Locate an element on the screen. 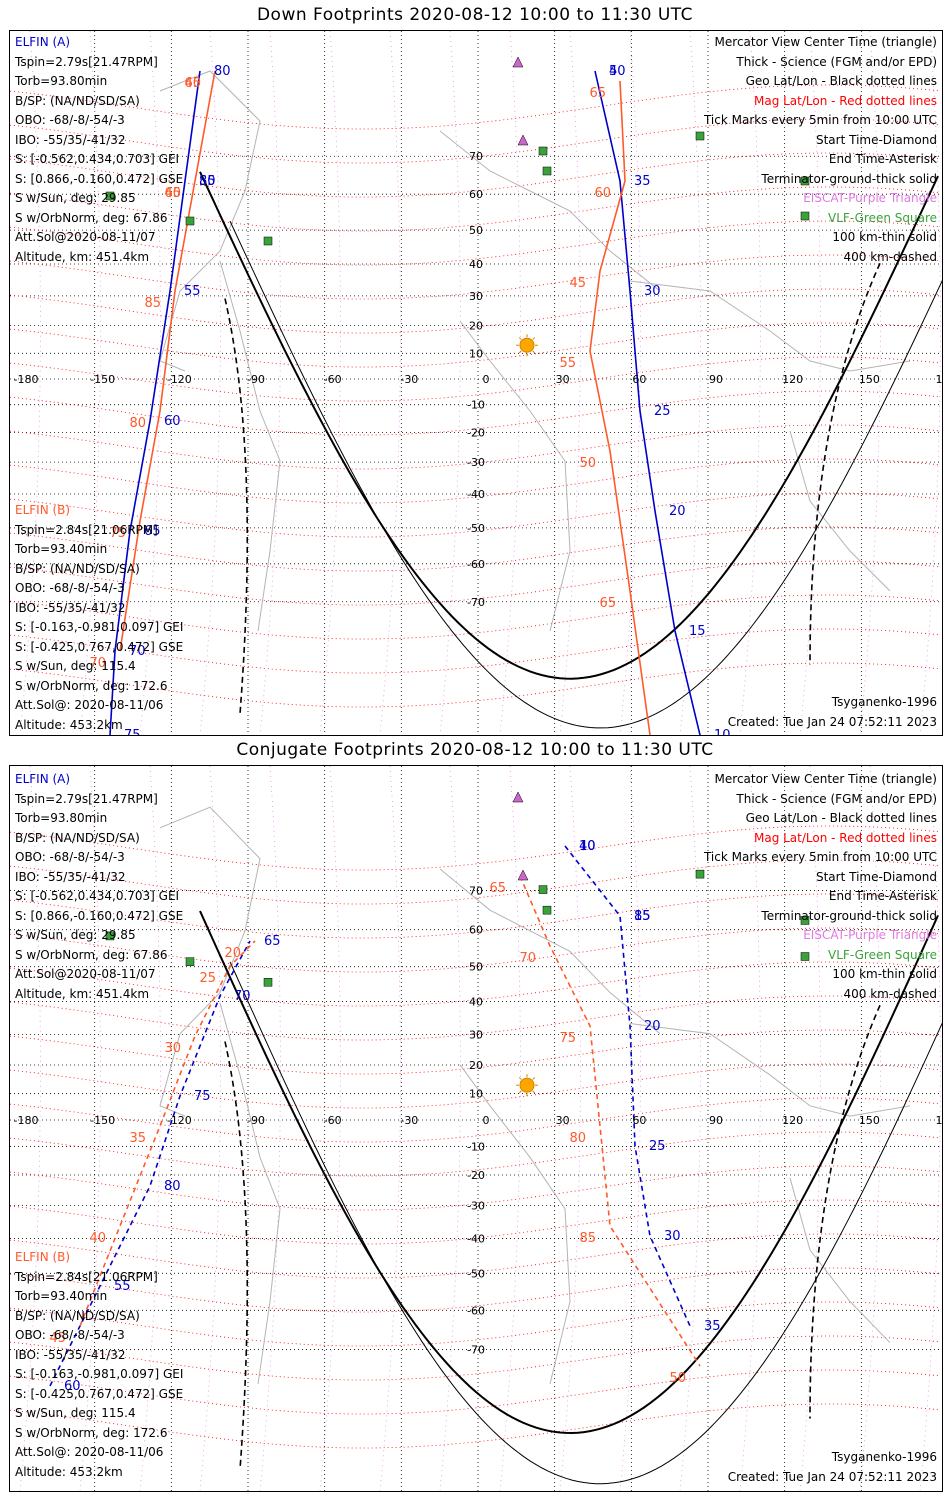 This screenshot has height=1500, width=950. probe-a-tick: 60 is located at coordinates (72, 1386).